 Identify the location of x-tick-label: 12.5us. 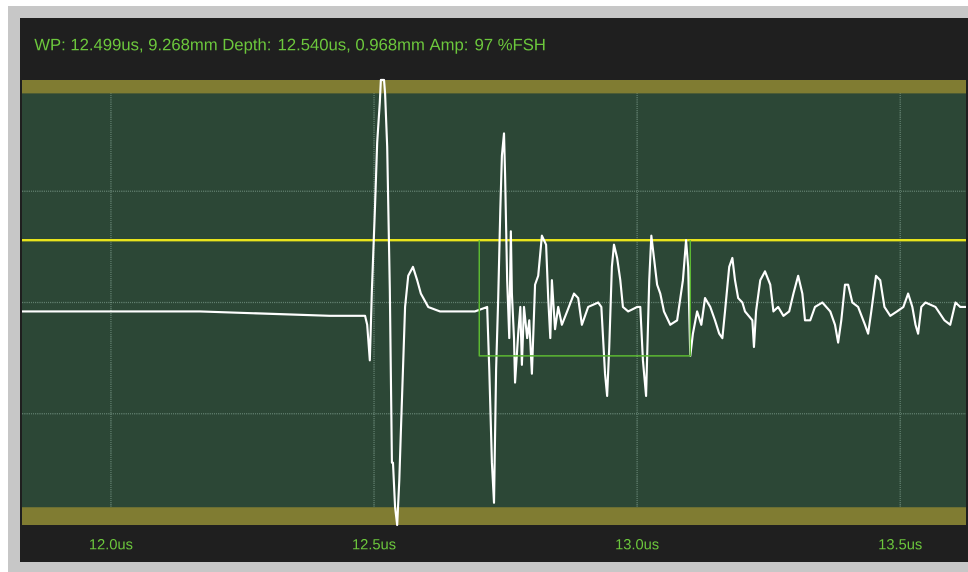
(374, 544).